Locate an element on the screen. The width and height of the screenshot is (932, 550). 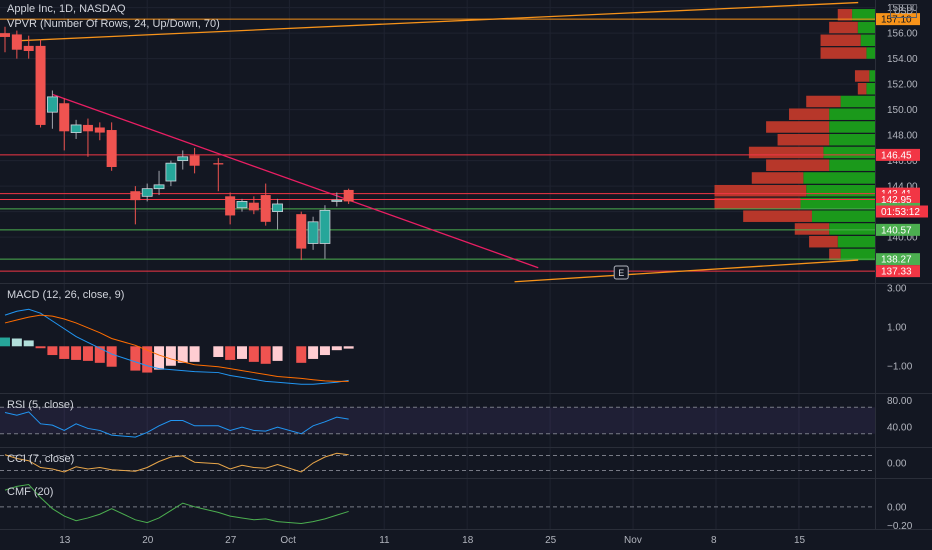
countdown-text: 01:53:12 is located at coordinates (900, 212).